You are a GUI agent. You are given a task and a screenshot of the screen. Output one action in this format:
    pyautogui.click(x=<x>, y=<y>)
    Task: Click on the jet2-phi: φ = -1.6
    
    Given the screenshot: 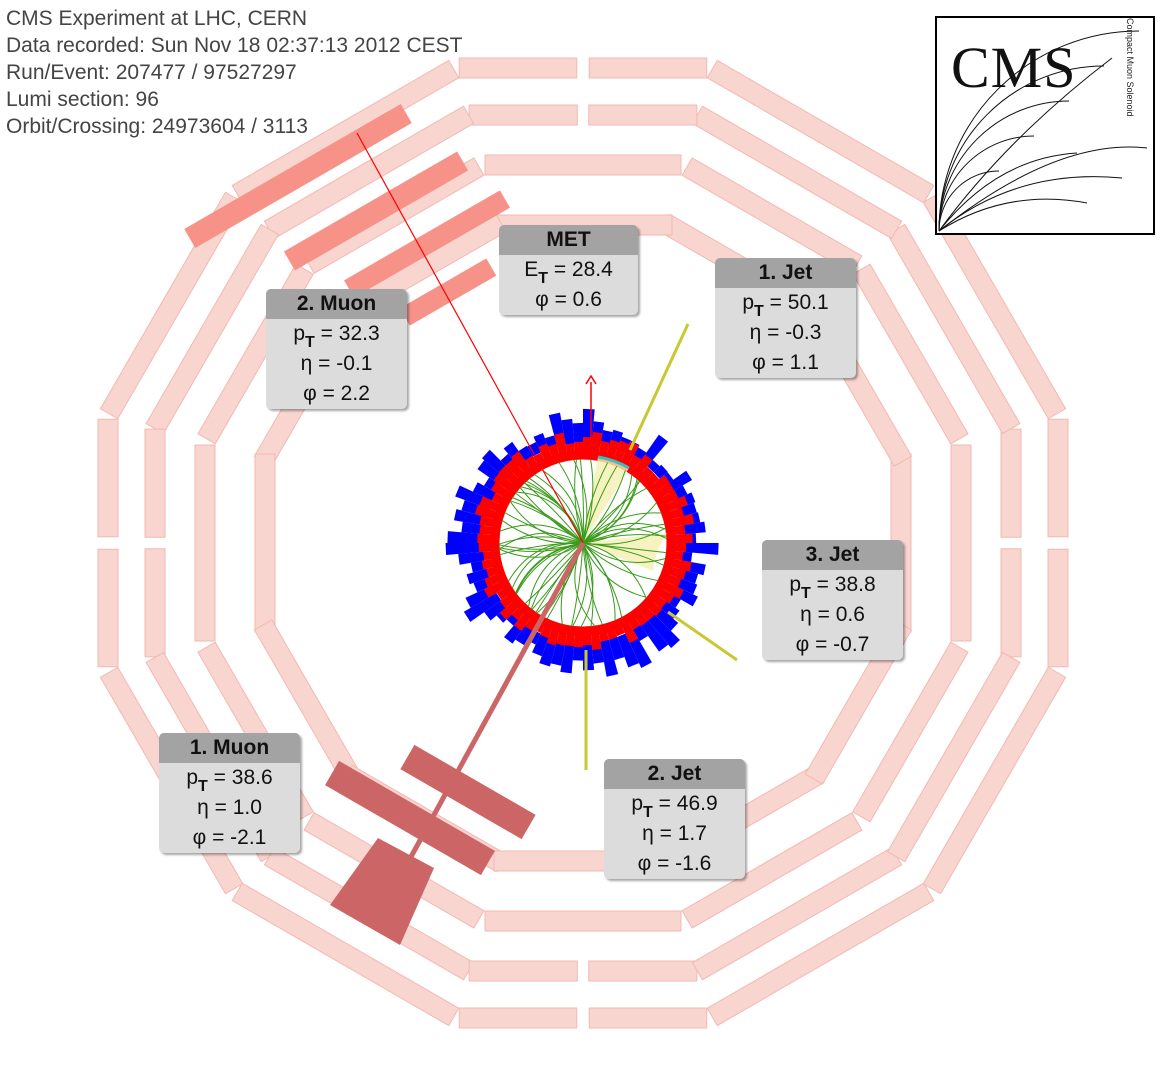 What is the action you would take?
    pyautogui.click(x=674, y=863)
    